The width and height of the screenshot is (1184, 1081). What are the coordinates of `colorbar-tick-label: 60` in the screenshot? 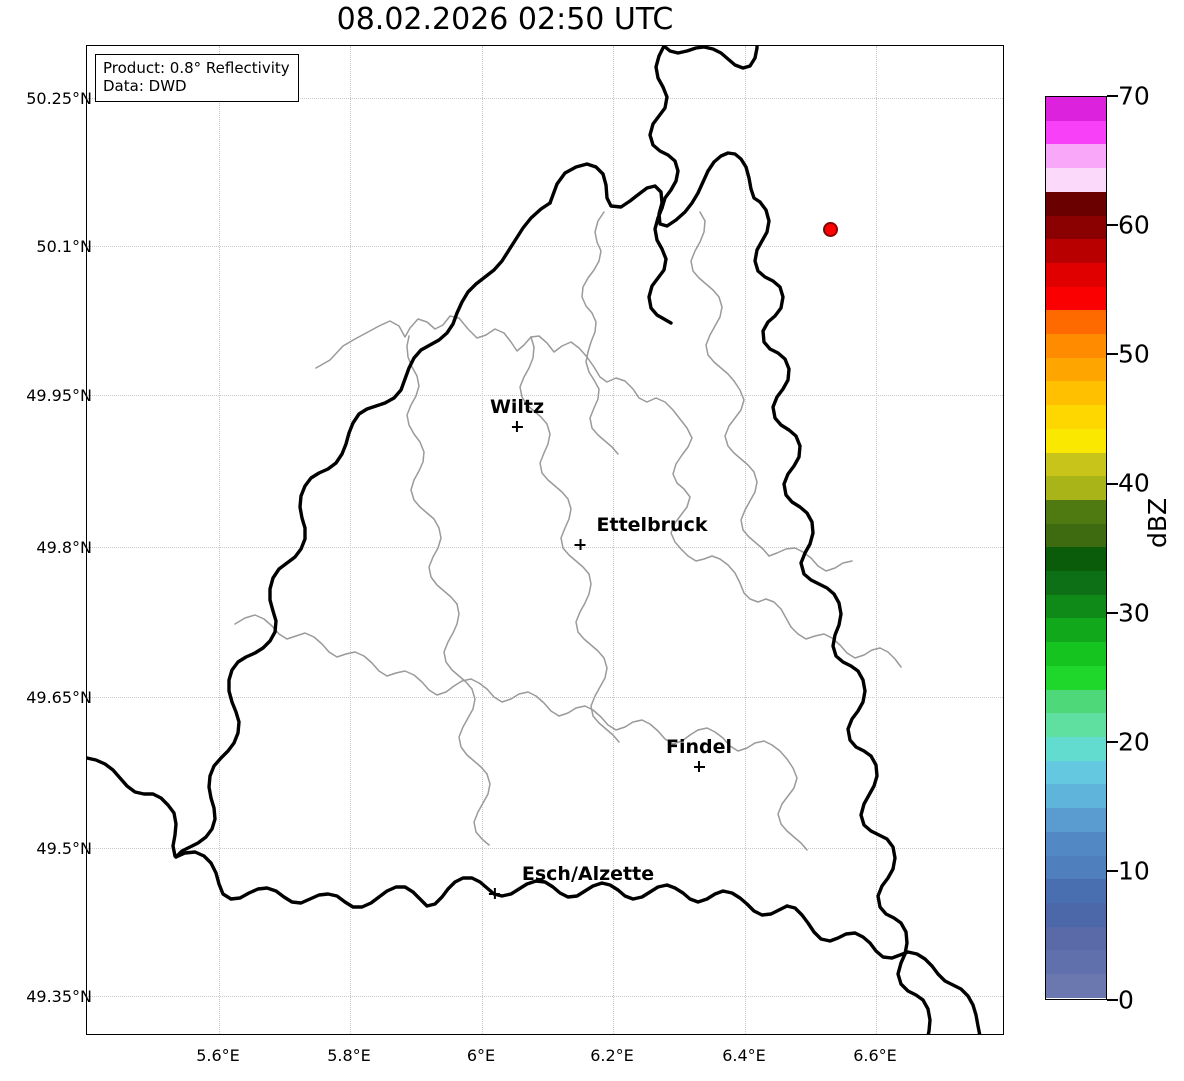 It's located at (1134, 225).